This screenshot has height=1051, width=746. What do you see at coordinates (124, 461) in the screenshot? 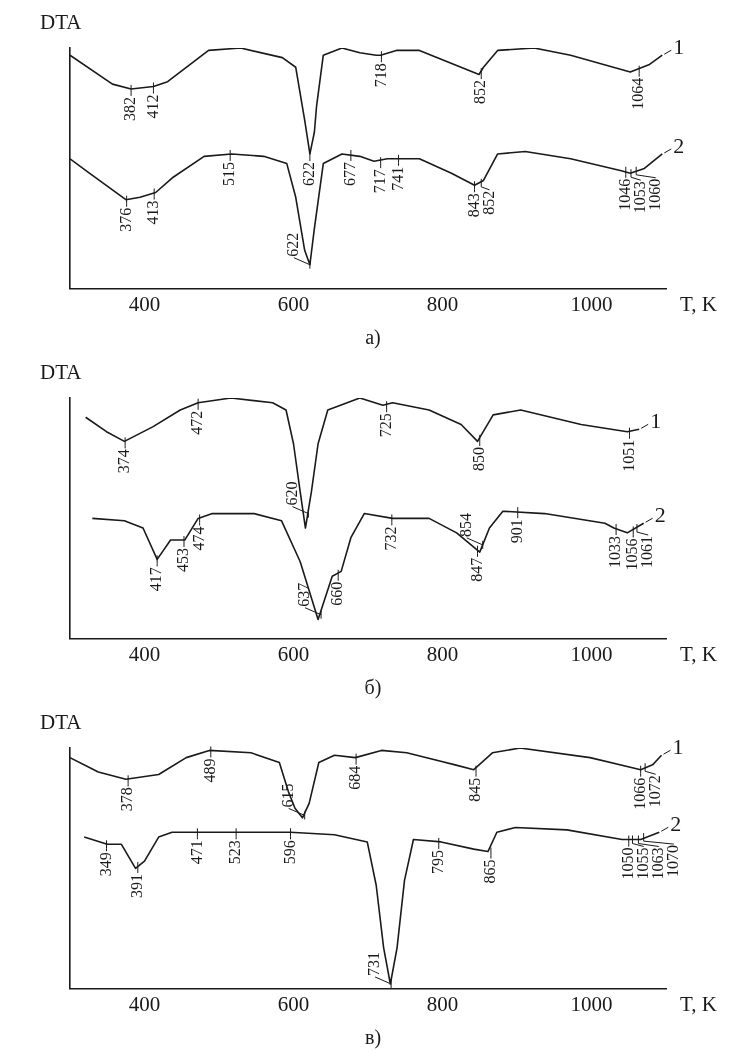
I see `annotation: 374` at bounding box center [124, 461].